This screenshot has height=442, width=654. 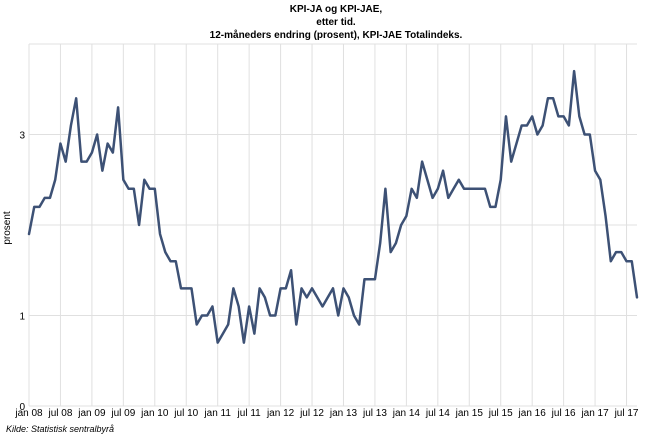 I want to click on x-tick-label: jul 17, so click(x=626, y=413).